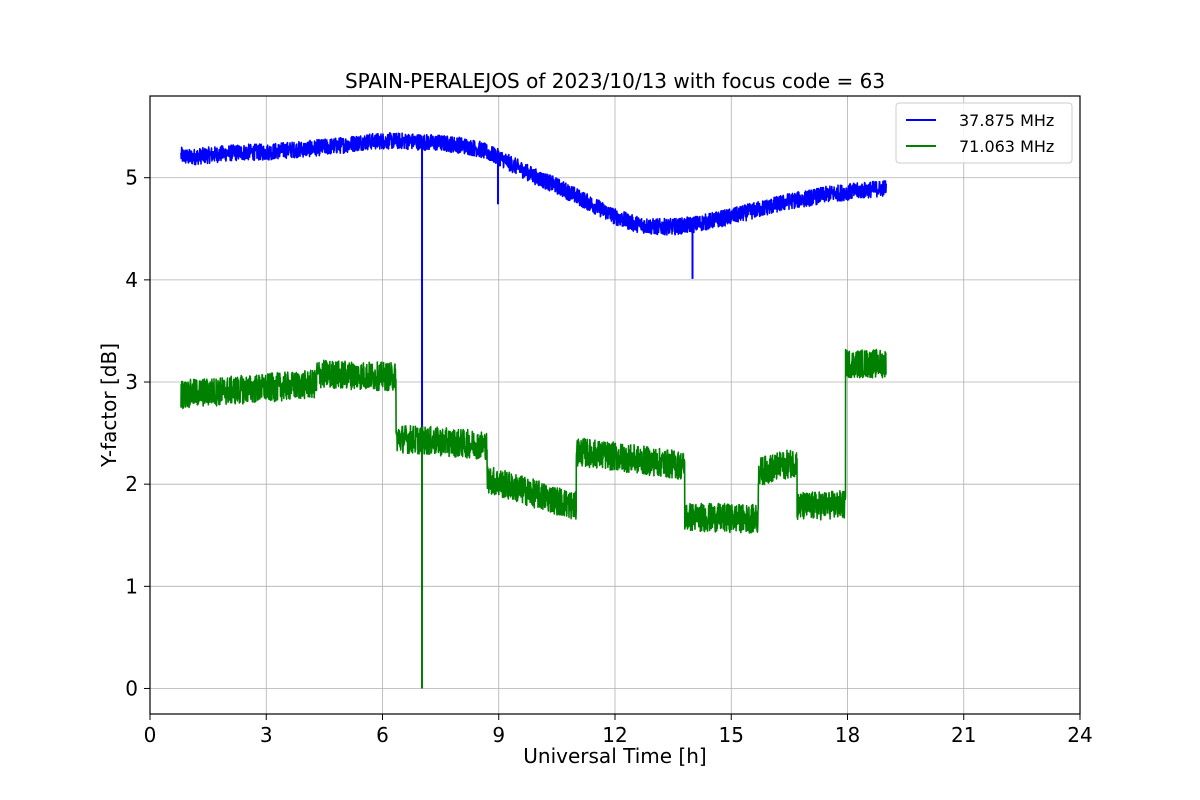 The width and height of the screenshot is (1200, 800). Describe the element at coordinates (266, 735) in the screenshot. I see `x-tick-label: 3` at that location.